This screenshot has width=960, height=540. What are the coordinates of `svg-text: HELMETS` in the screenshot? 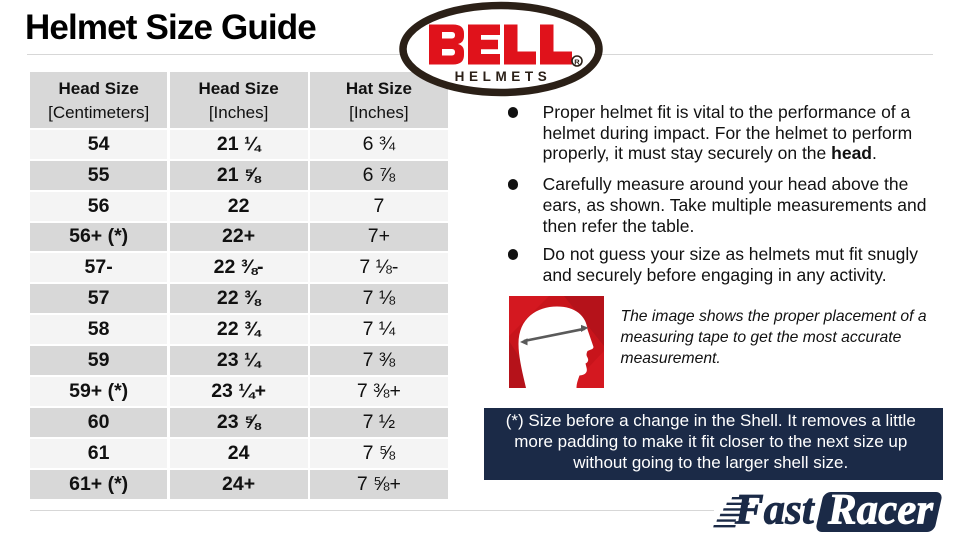 It's located at (503, 76).